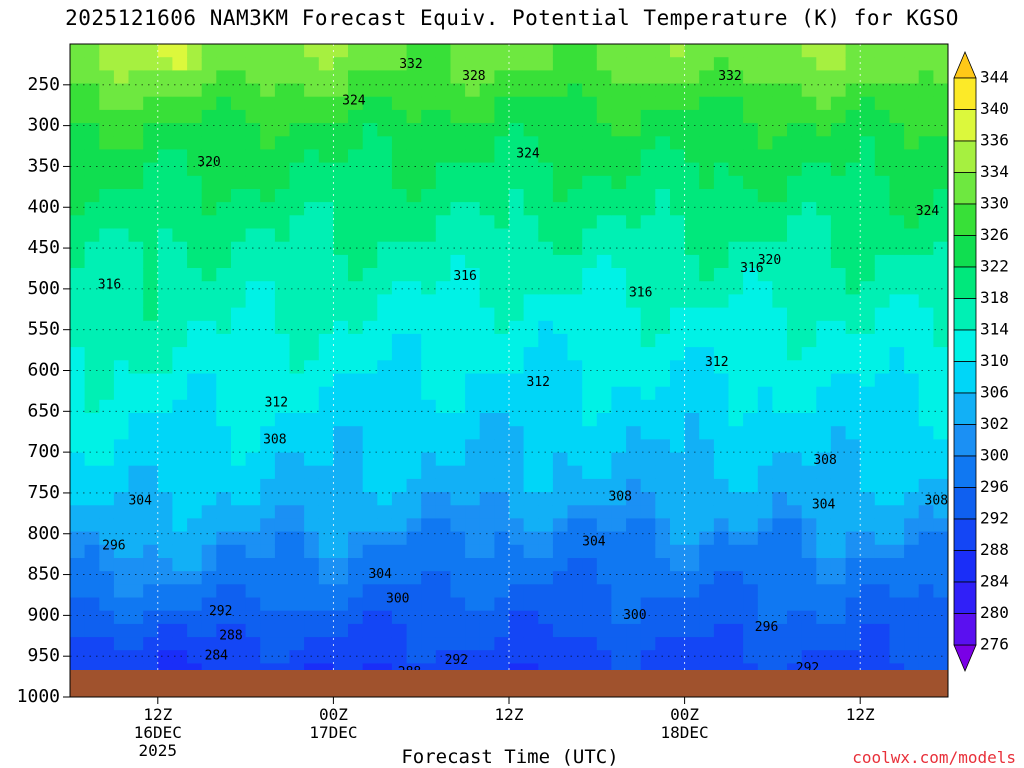 The height and width of the screenshot is (768, 1024). Describe the element at coordinates (824, 460) in the screenshot. I see `contour-label: 308` at that location.